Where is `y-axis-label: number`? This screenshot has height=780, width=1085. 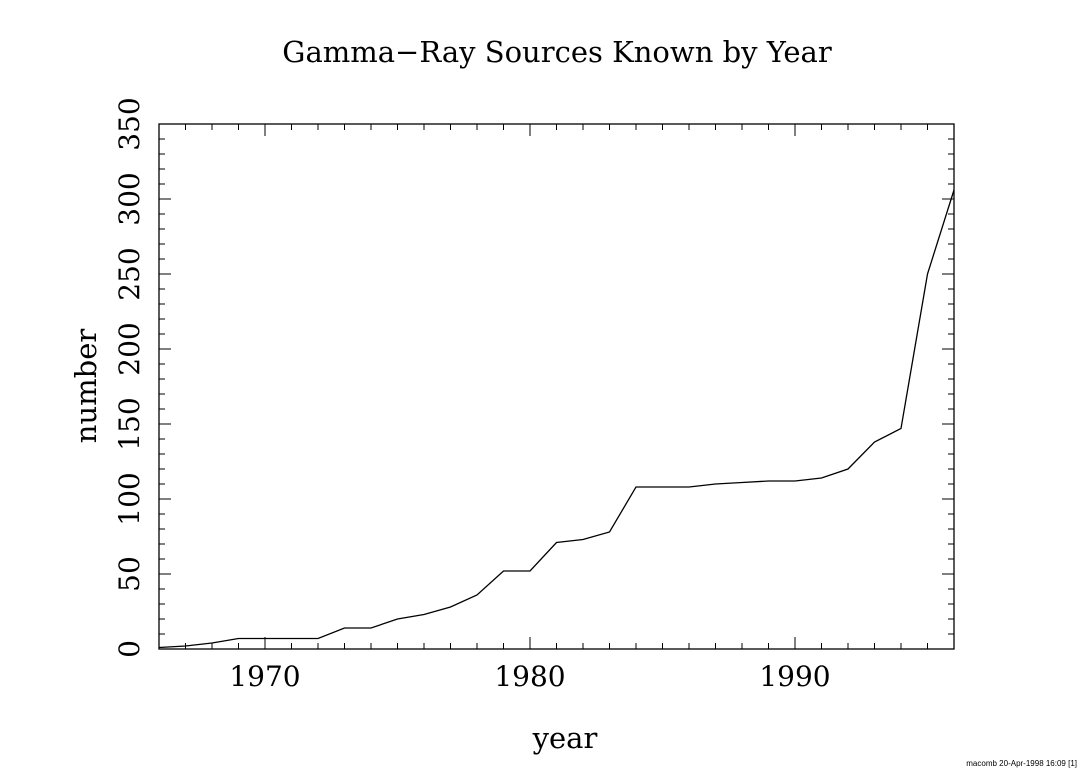 y-axis-label: number is located at coordinates (86, 386).